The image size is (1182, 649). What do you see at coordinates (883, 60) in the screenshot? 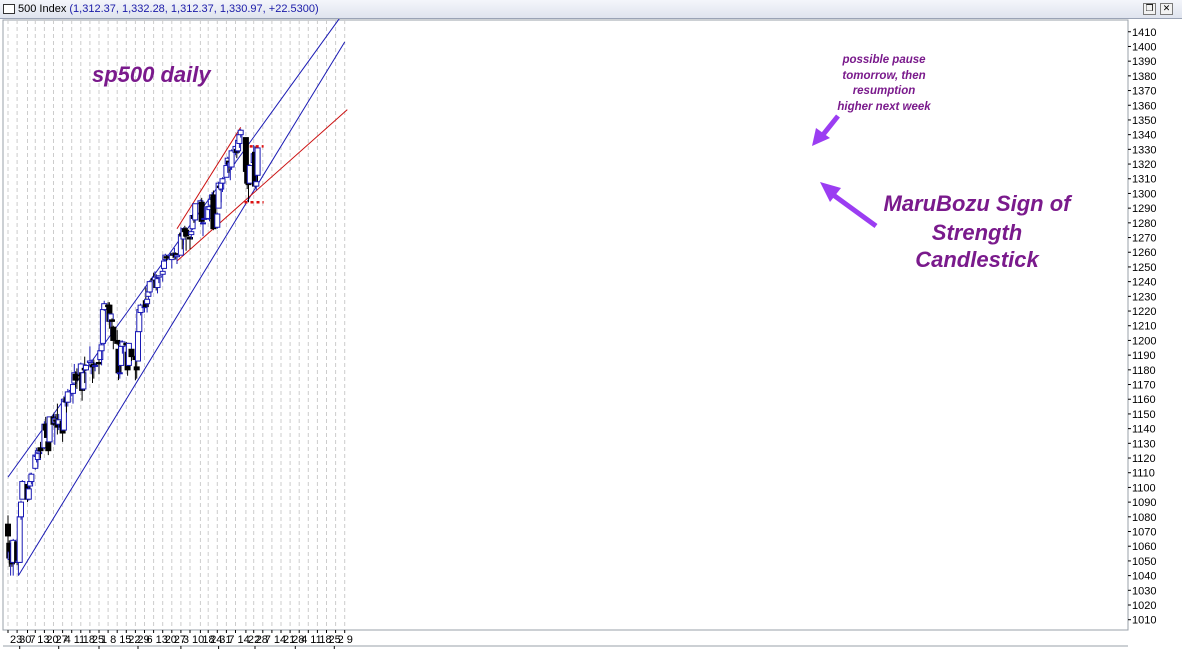
I see `note-line-1: possible pause` at bounding box center [883, 60].